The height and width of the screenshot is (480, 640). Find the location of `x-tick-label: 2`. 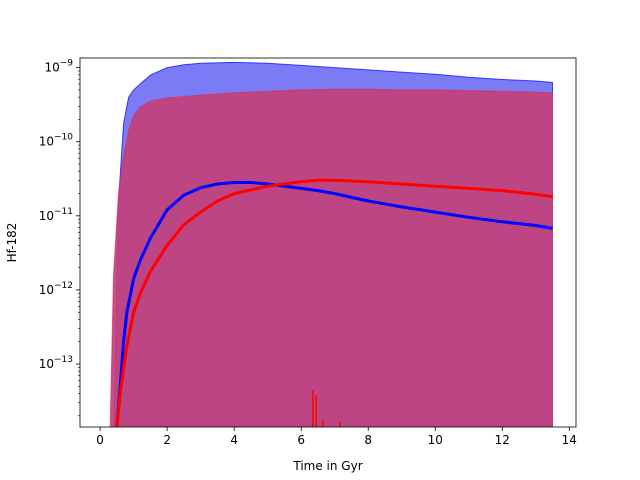

x-tick-label: 2 is located at coordinates (167, 440).